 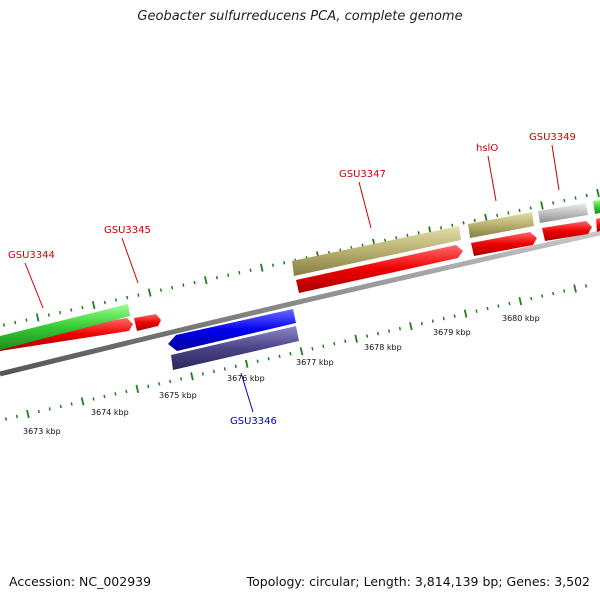 What do you see at coordinates (66, 334) in the screenshot?
I see `cds-arrow-gsu3344` at bounding box center [66, 334].